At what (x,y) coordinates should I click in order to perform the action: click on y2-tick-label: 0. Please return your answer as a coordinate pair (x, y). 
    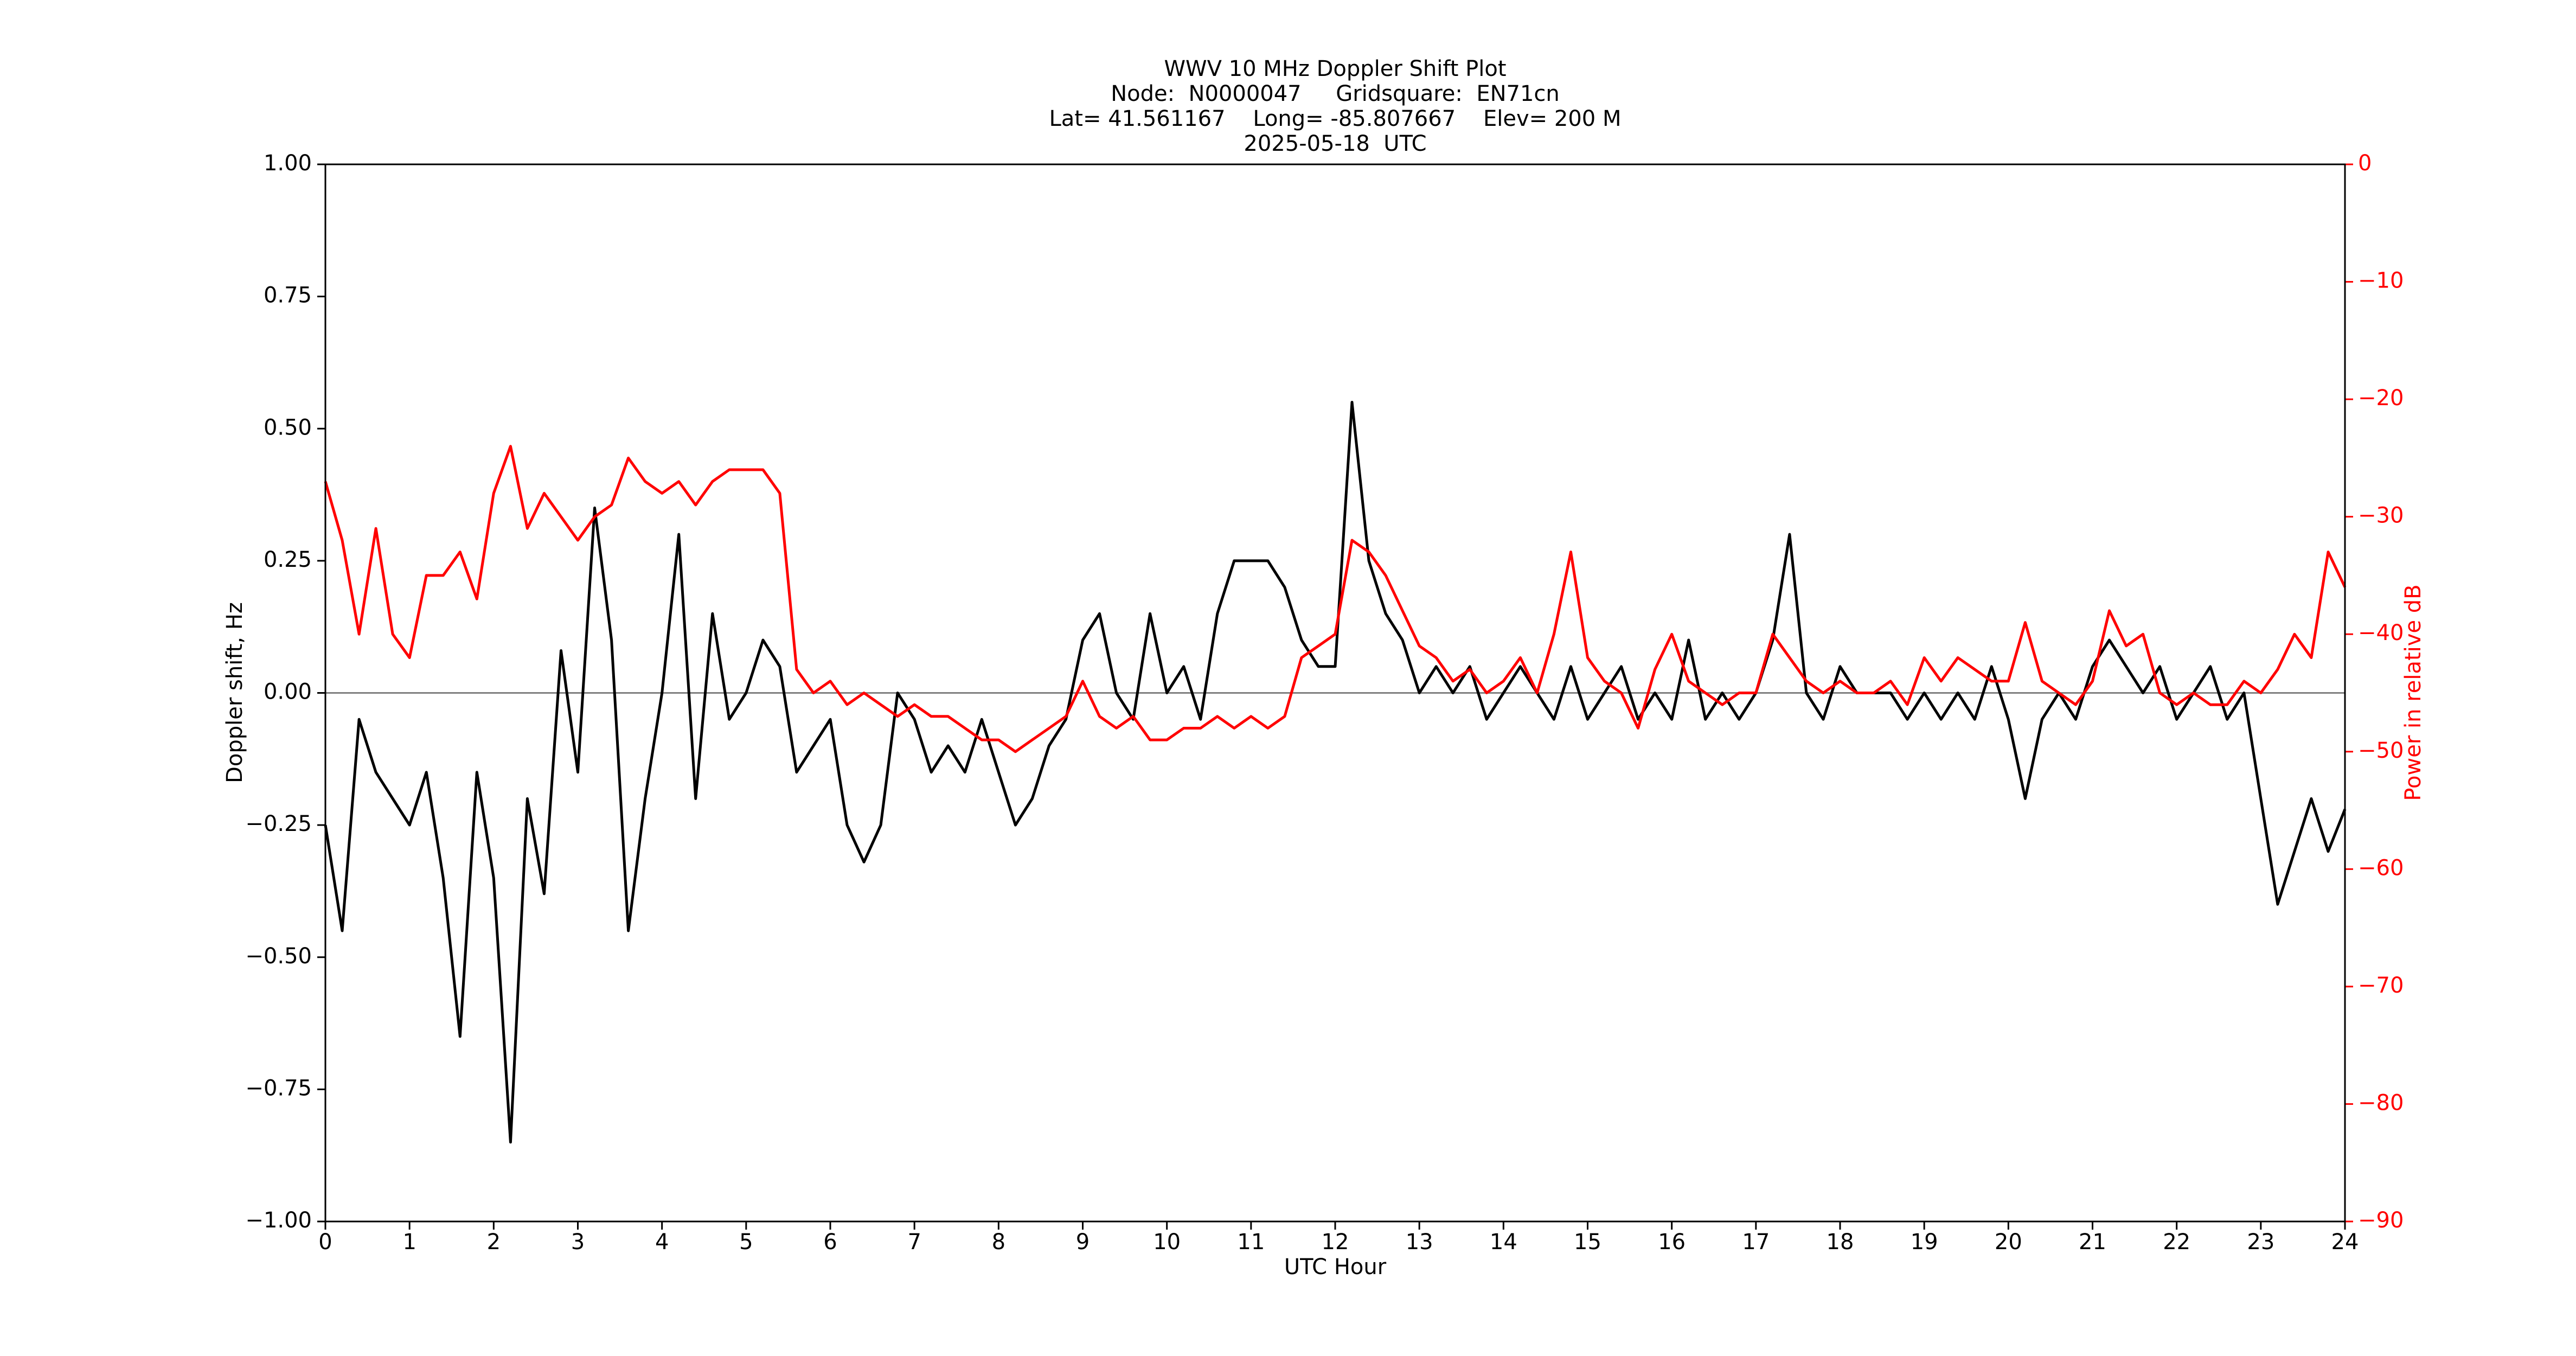
    Looking at the image, I should click on (2365, 163).